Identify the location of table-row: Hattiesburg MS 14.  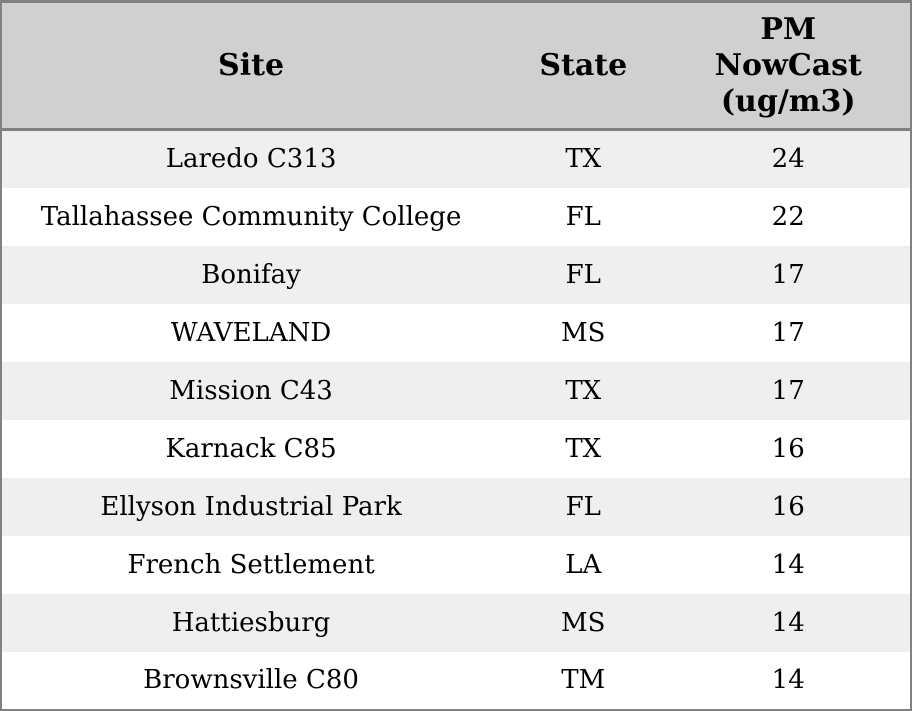
(456, 622).